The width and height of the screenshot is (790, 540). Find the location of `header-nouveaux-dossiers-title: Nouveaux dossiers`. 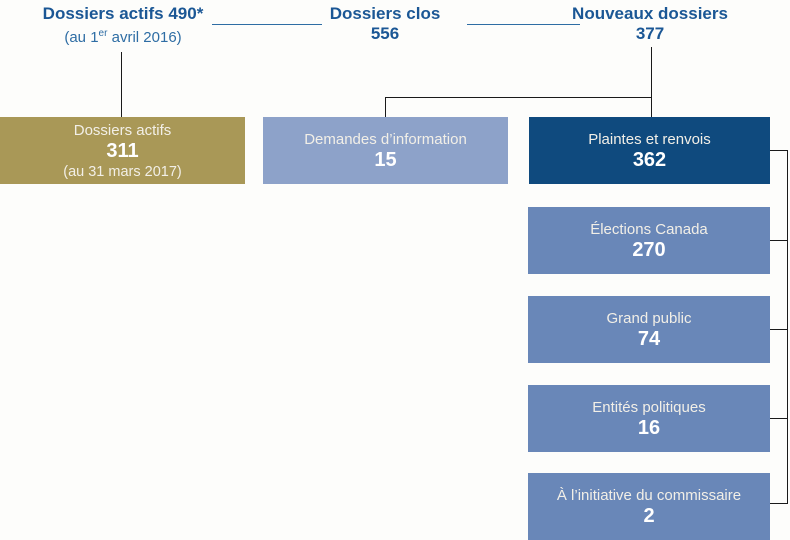

header-nouveaux-dossiers-title: Nouveaux dossiers is located at coordinates (650, 13).